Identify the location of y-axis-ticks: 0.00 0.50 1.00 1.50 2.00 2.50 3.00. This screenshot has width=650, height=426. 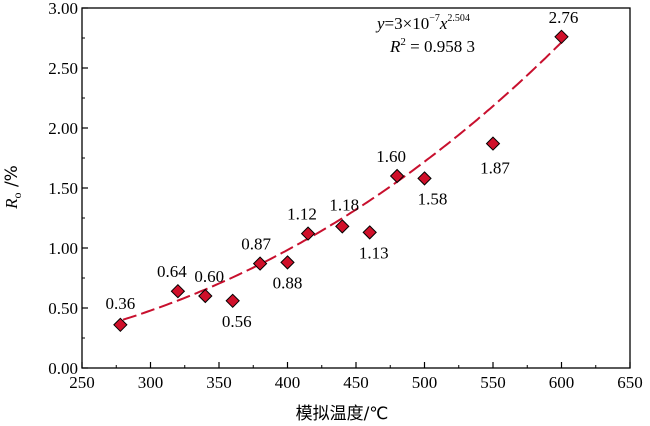
(68, 189).